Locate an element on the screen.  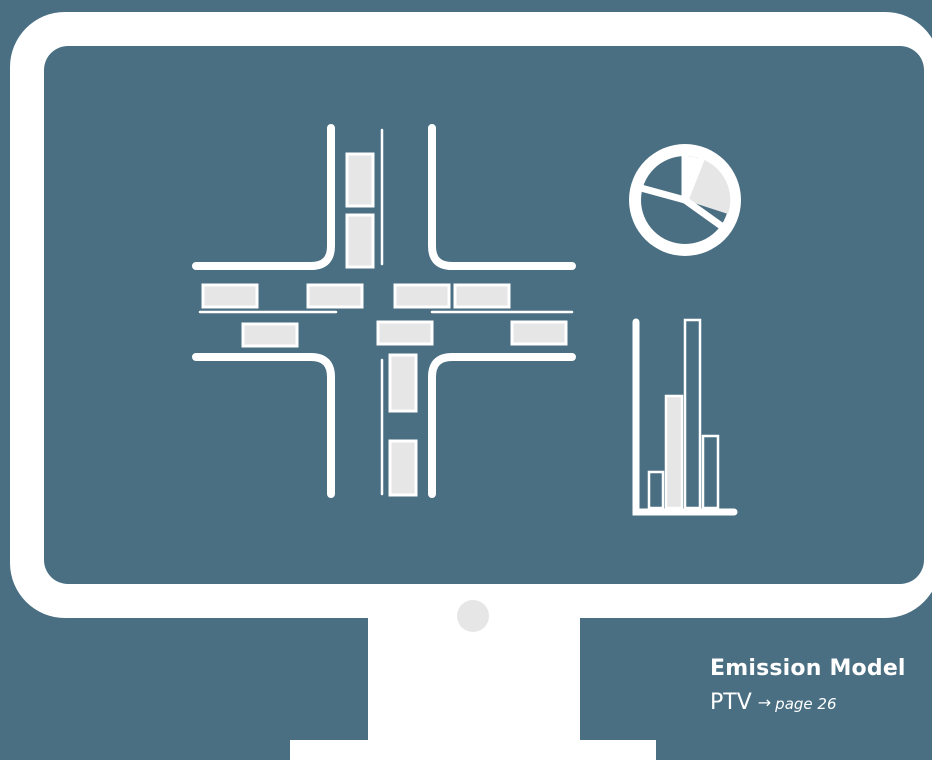
arrow-right-icon: → is located at coordinates (764, 702).